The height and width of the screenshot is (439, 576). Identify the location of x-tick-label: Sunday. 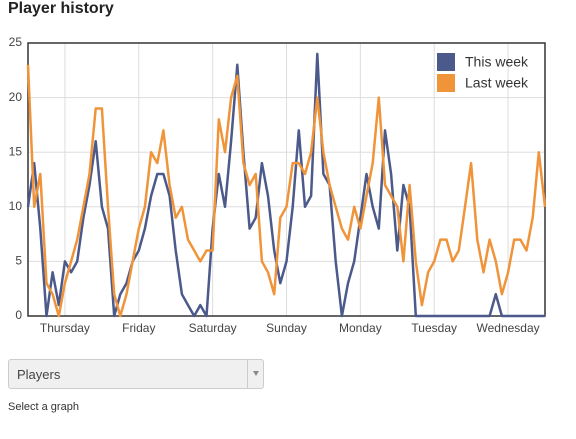
(286, 328).